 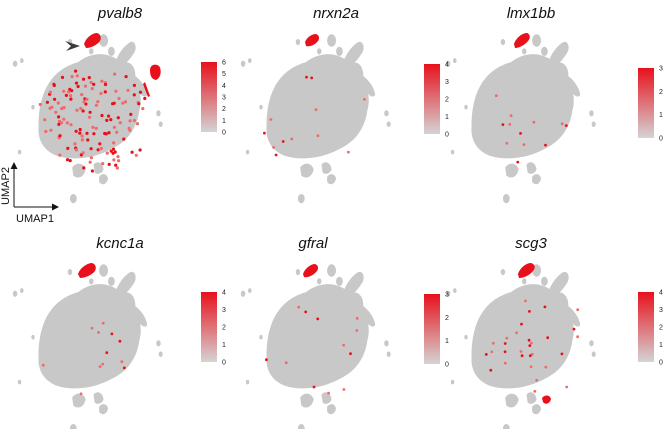 I want to click on umap-axes-indicator: UMAP2 UMAP1, so click(x=29, y=193).